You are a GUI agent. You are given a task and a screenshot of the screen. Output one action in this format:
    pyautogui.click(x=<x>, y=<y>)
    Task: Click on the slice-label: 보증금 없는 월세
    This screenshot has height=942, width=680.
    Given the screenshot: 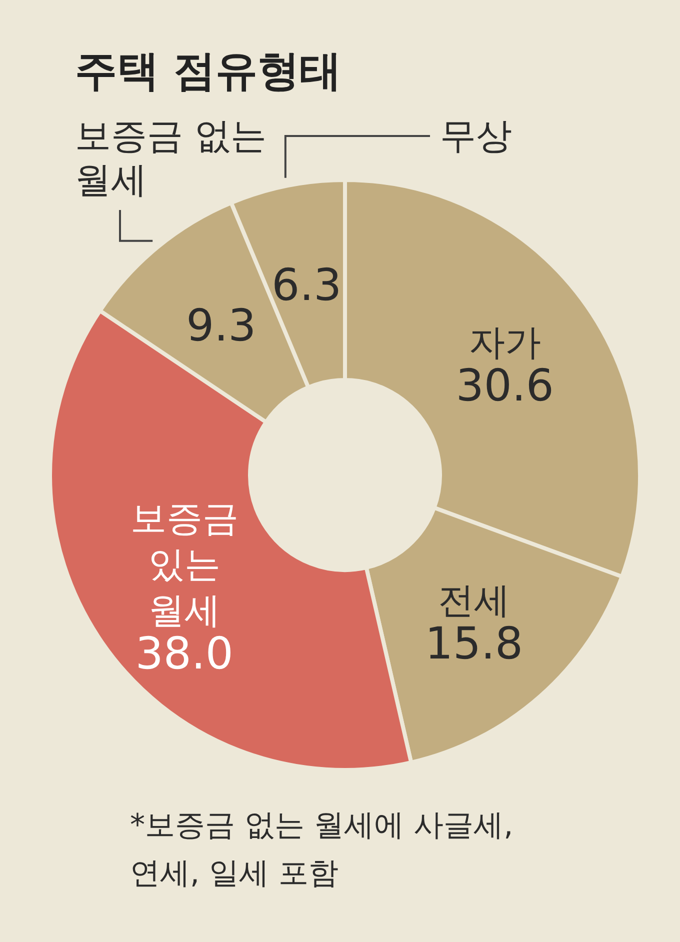 What is the action you would take?
    pyautogui.click(x=170, y=158)
    